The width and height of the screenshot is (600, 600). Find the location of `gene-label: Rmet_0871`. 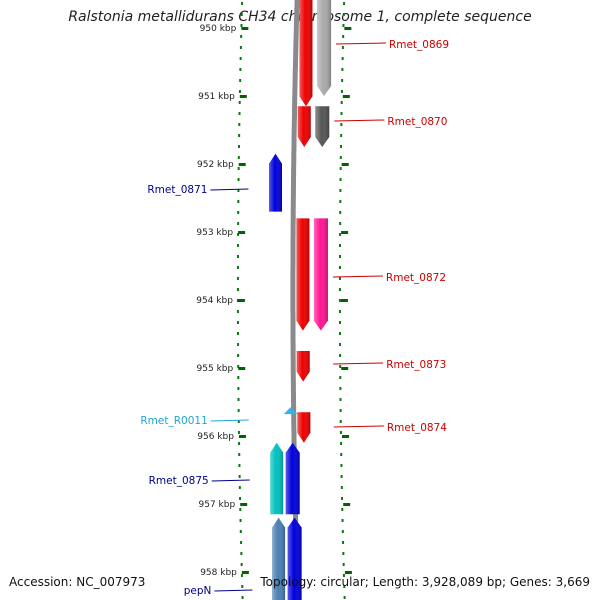

gene-label: Rmet_0871 is located at coordinates (177, 190).